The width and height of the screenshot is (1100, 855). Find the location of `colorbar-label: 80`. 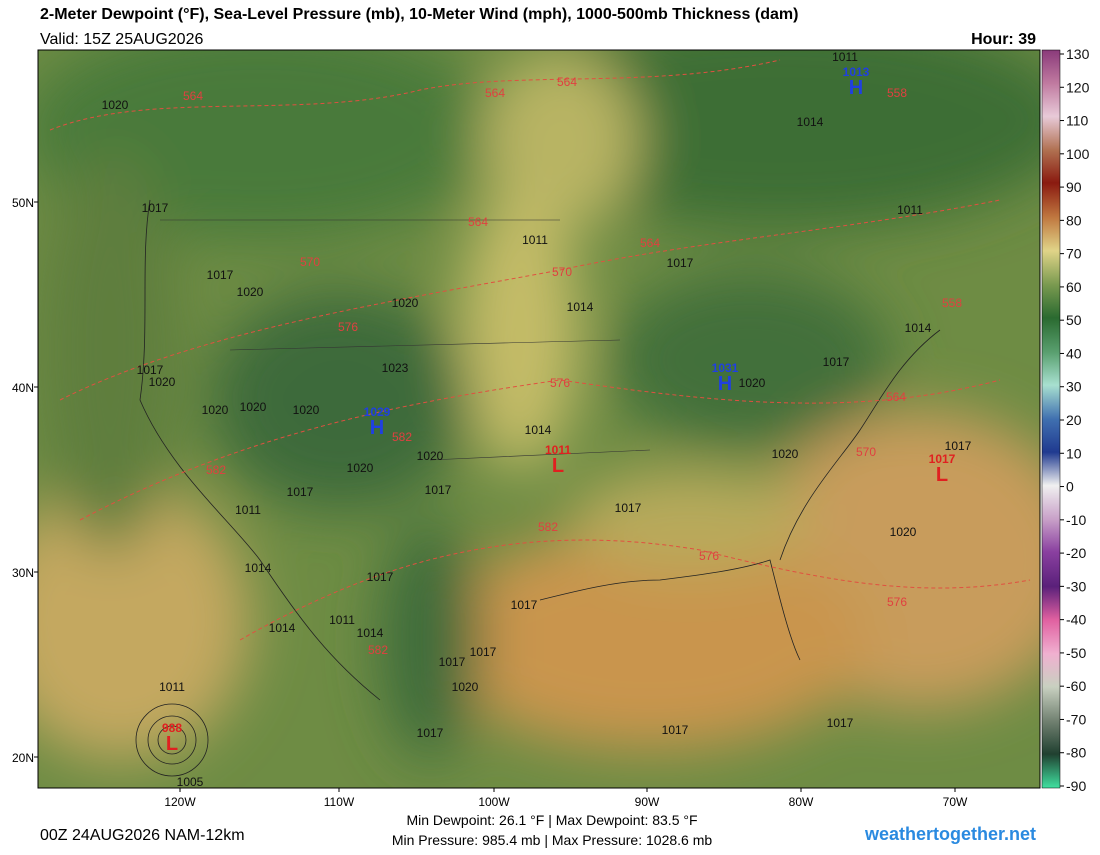

colorbar-label: 80 is located at coordinates (1074, 220).